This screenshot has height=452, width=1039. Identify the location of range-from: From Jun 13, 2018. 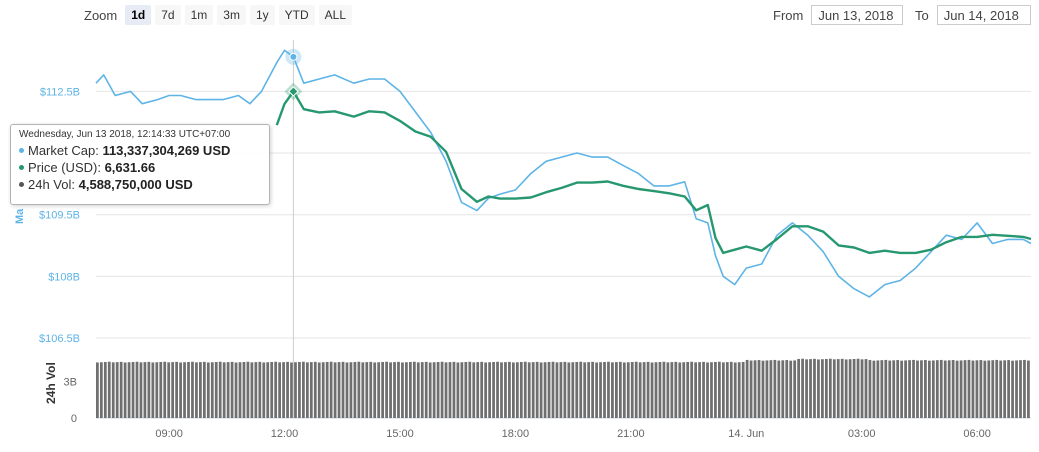
(838, 15).